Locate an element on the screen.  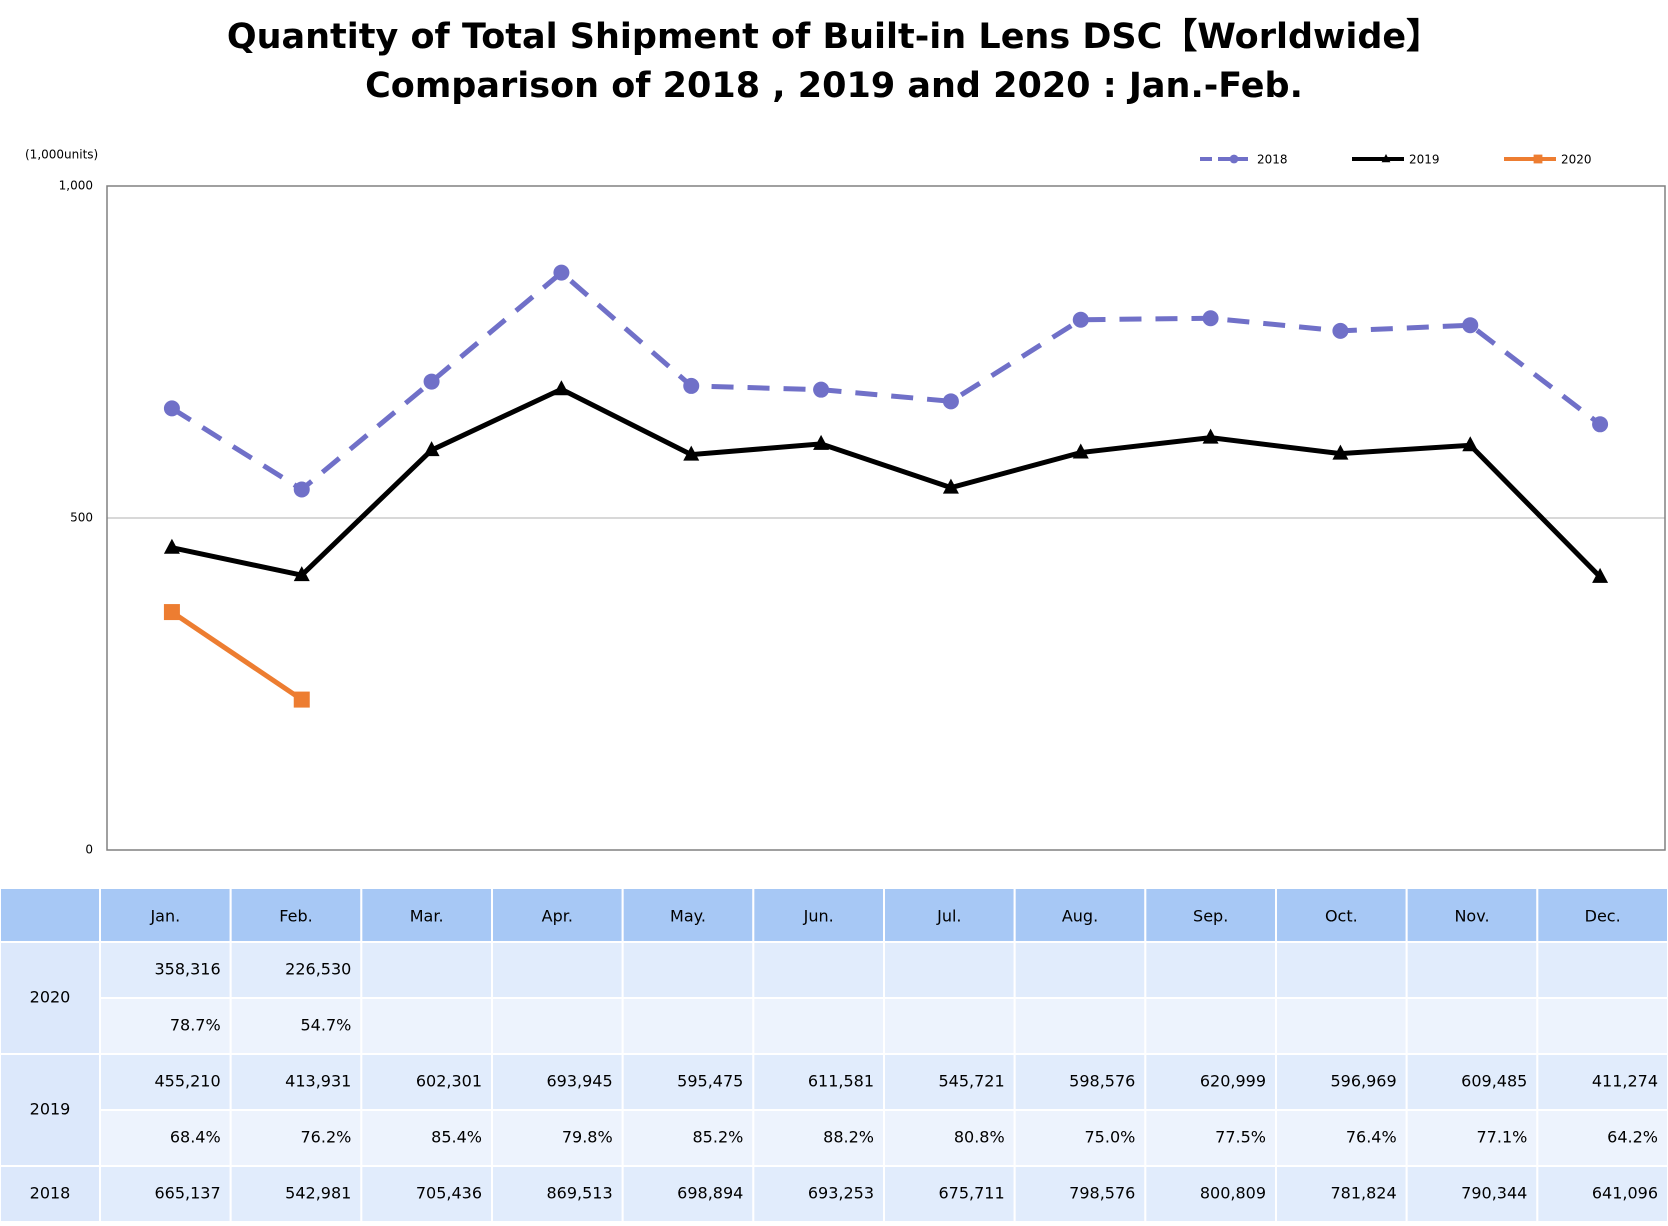
table-value: 88.2% is located at coordinates (848, 1137).